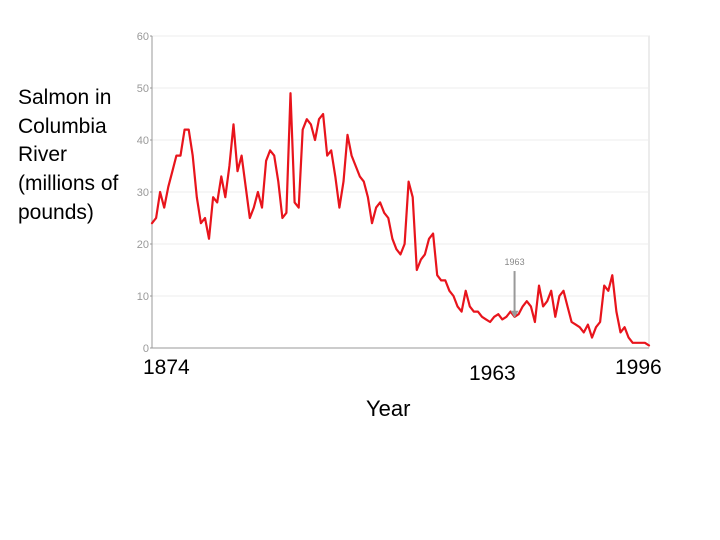  I want to click on y-tick-20: 20, so click(143, 245).